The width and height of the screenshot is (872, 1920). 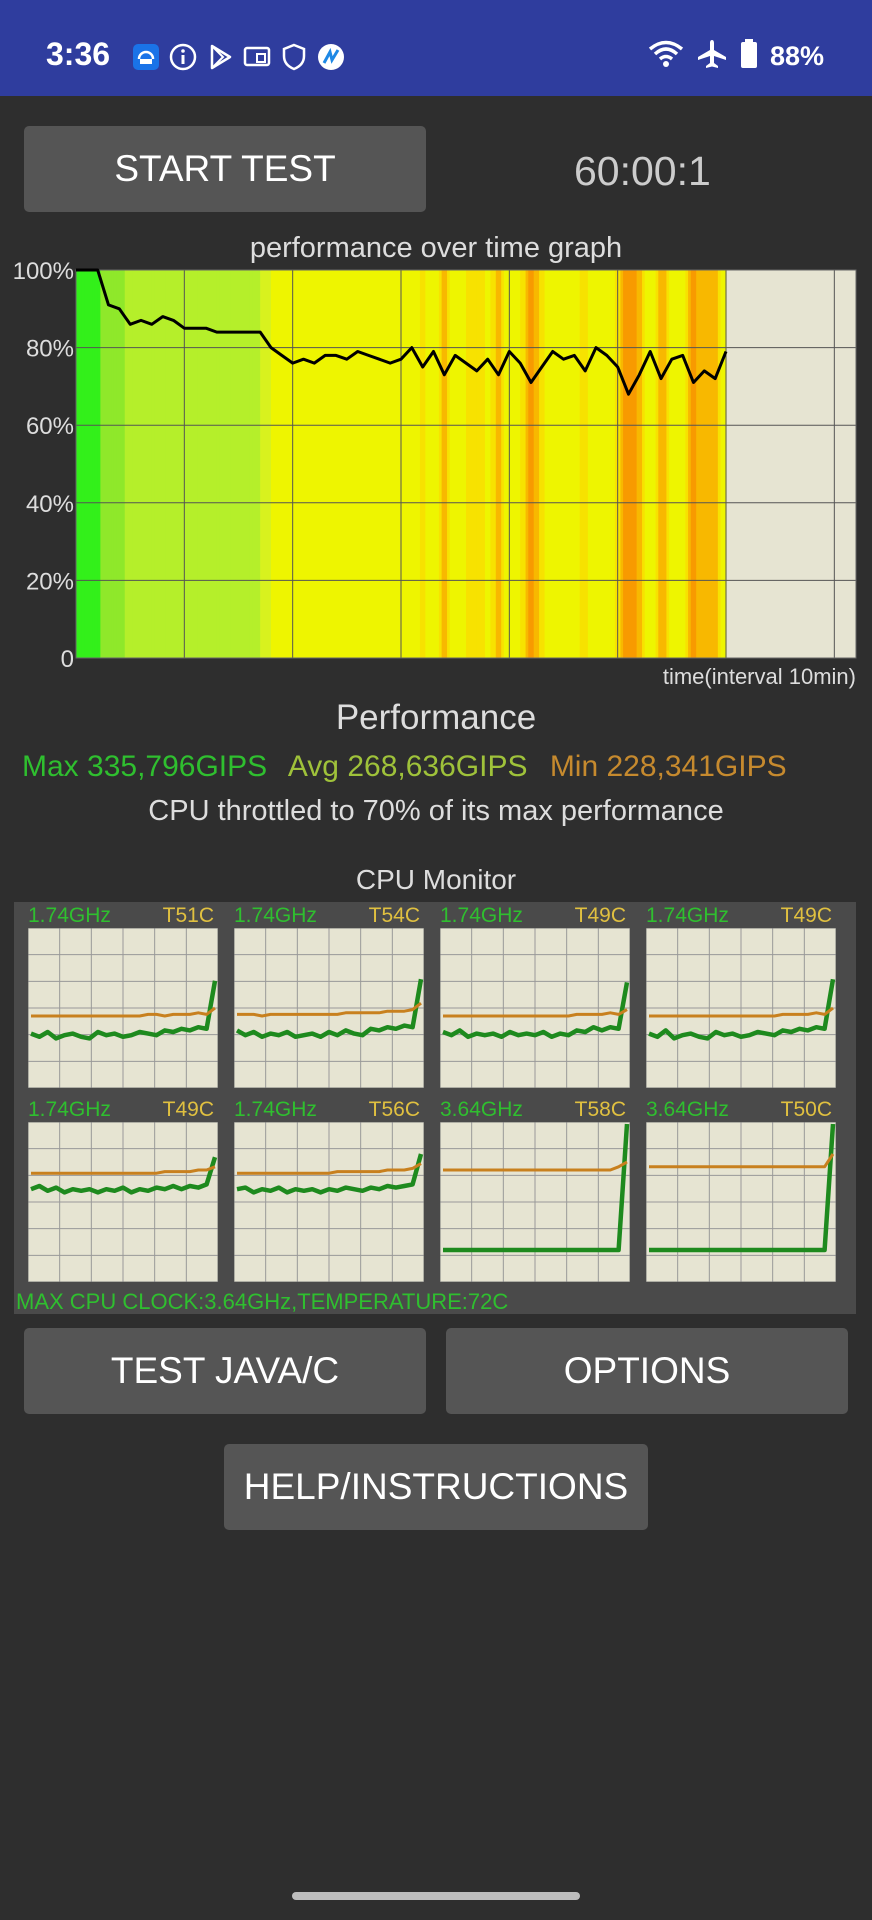 What do you see at coordinates (43, 272) in the screenshot?
I see `y-tick-label: 100%` at bounding box center [43, 272].